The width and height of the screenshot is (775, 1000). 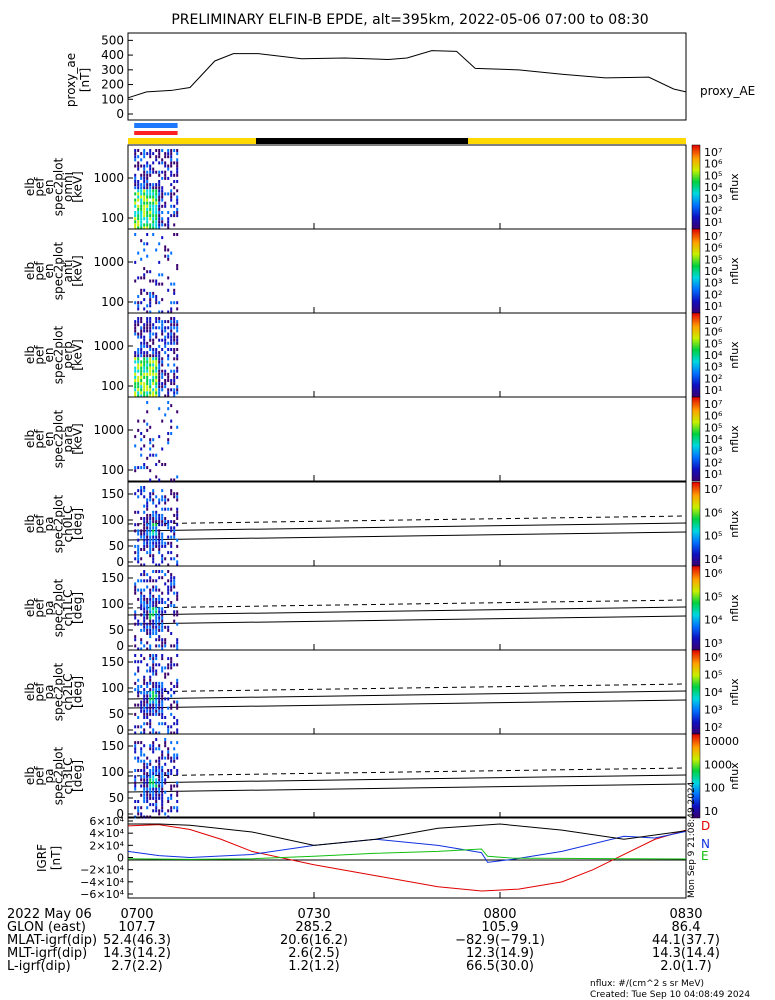 What do you see at coordinates (407, 688) in the screenshot?
I see `loss-cone-dashed` at bounding box center [407, 688].